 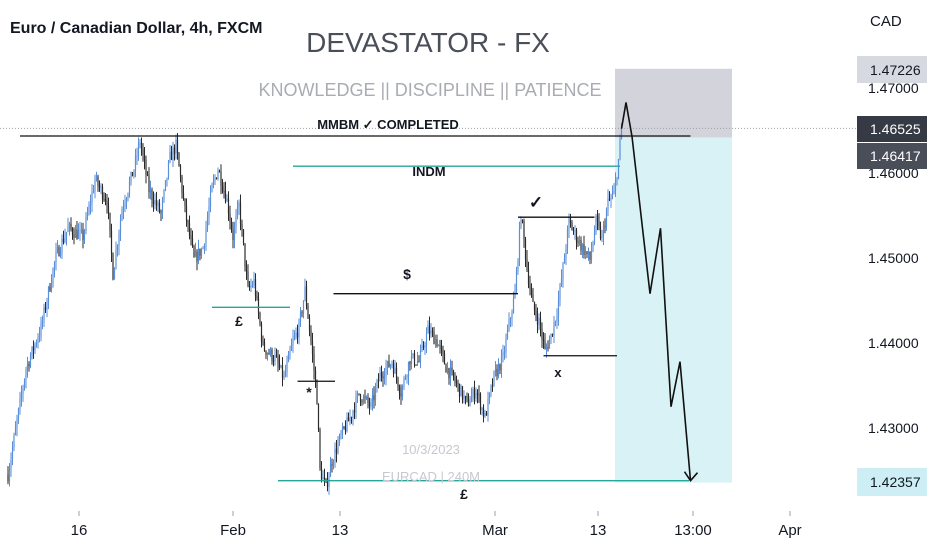 What do you see at coordinates (407, 274) in the screenshot?
I see `label-dollar: $` at bounding box center [407, 274].